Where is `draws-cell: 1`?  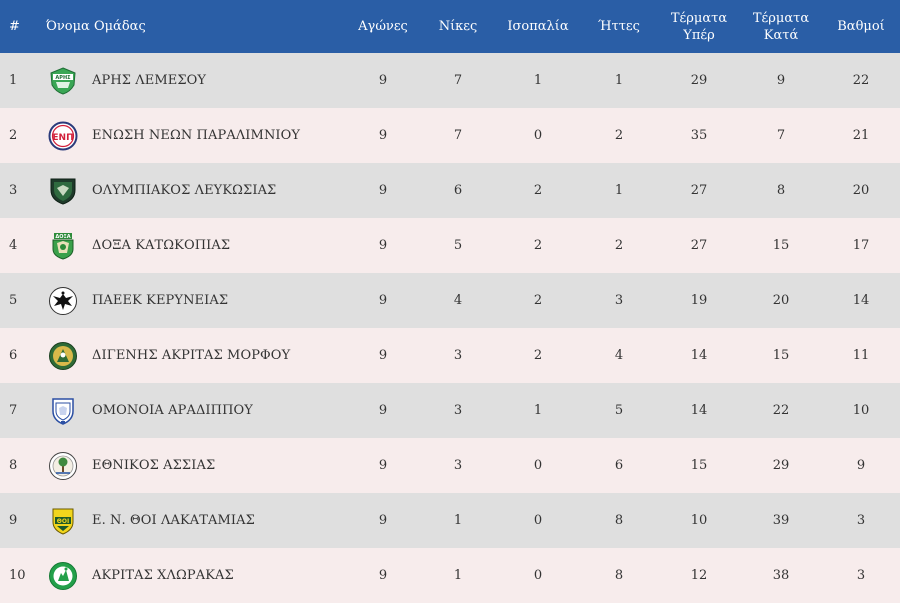
draws-cell: 1 is located at coordinates (538, 410).